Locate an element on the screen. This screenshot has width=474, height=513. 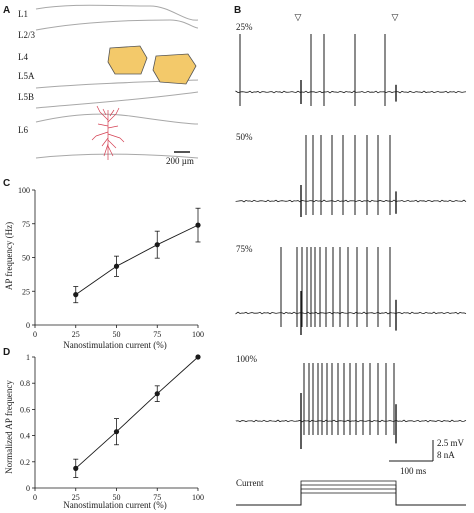
scale-time-label: 100 ms is located at coordinates (413, 471).